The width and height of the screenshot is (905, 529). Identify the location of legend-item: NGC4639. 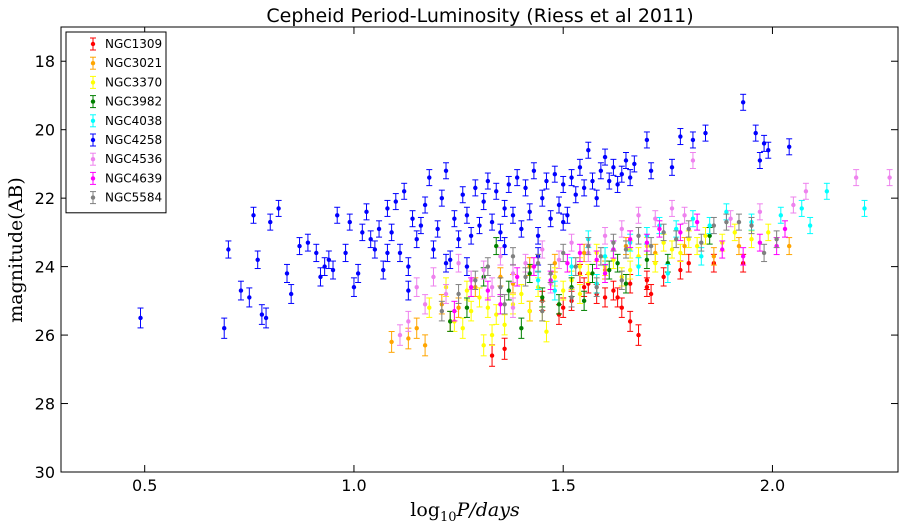
(126, 178).